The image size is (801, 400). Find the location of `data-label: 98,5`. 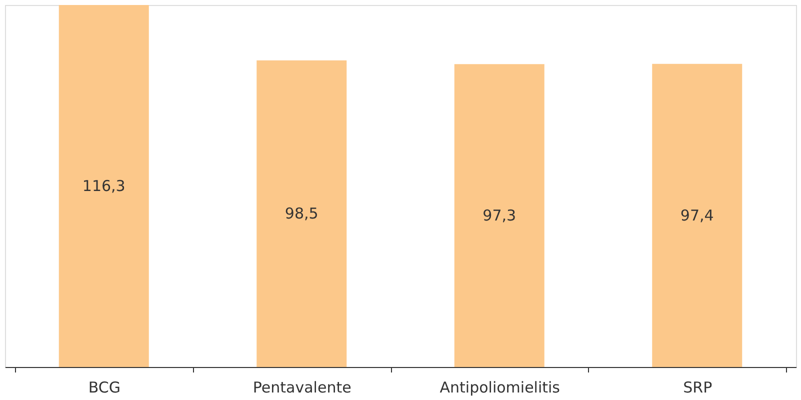

data-label: 98,5 is located at coordinates (301, 213).